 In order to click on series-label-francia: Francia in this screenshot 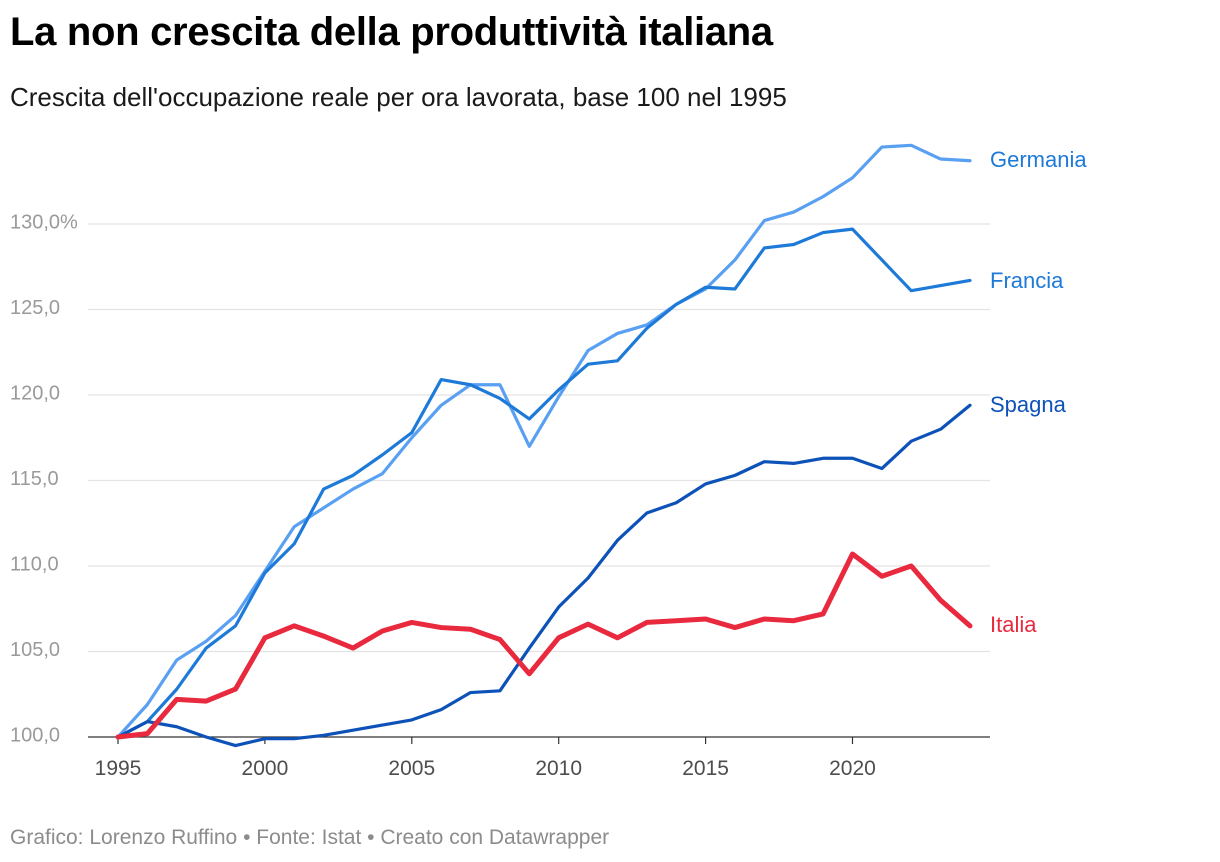, I will do `click(1027, 280)`.